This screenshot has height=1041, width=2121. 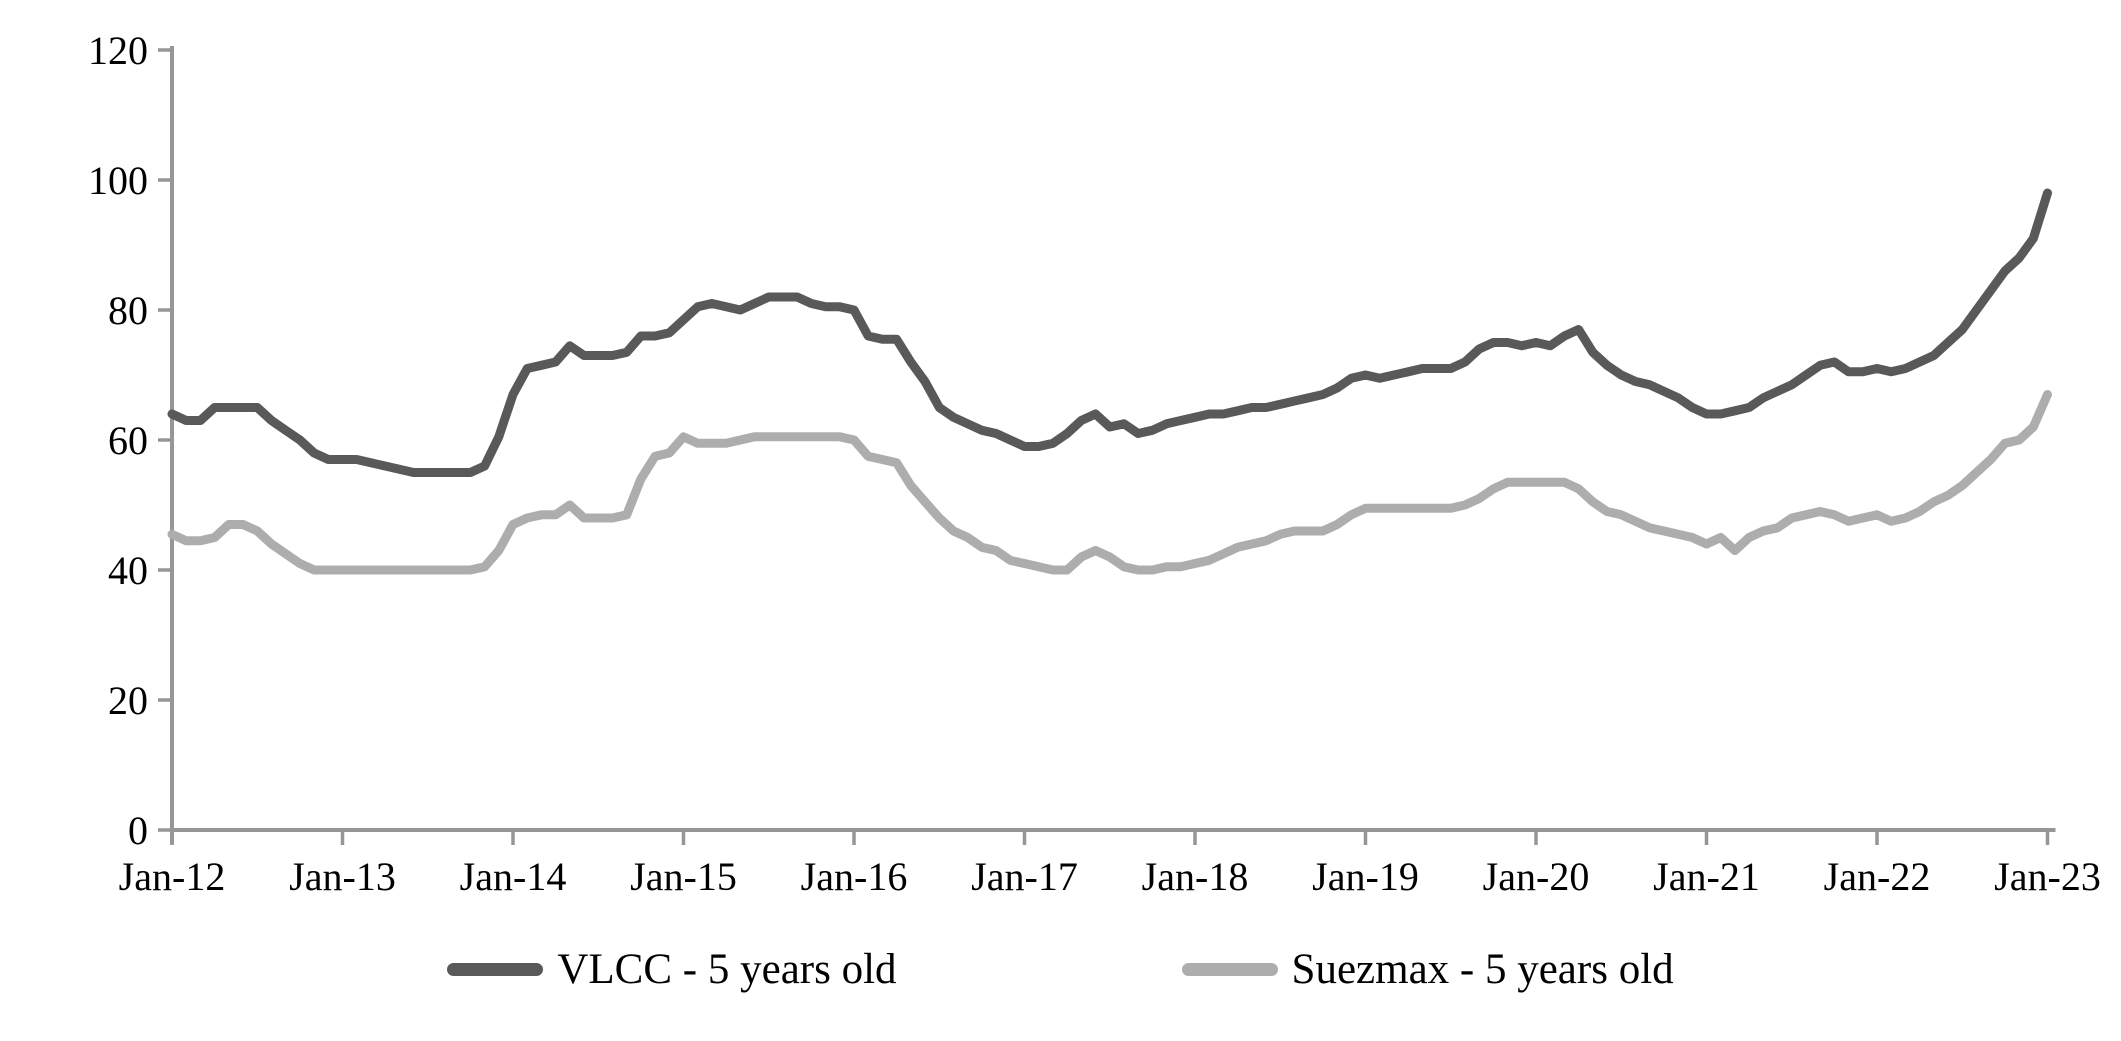 I want to click on y-tick-label-40: 40, so click(x=128, y=570).